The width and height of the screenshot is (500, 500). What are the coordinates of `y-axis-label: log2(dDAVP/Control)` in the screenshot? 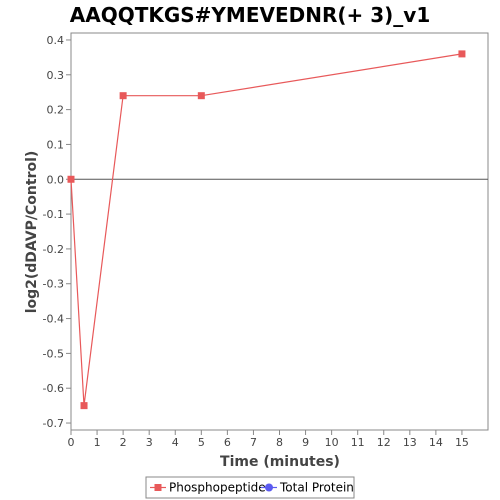 It's located at (32, 232).